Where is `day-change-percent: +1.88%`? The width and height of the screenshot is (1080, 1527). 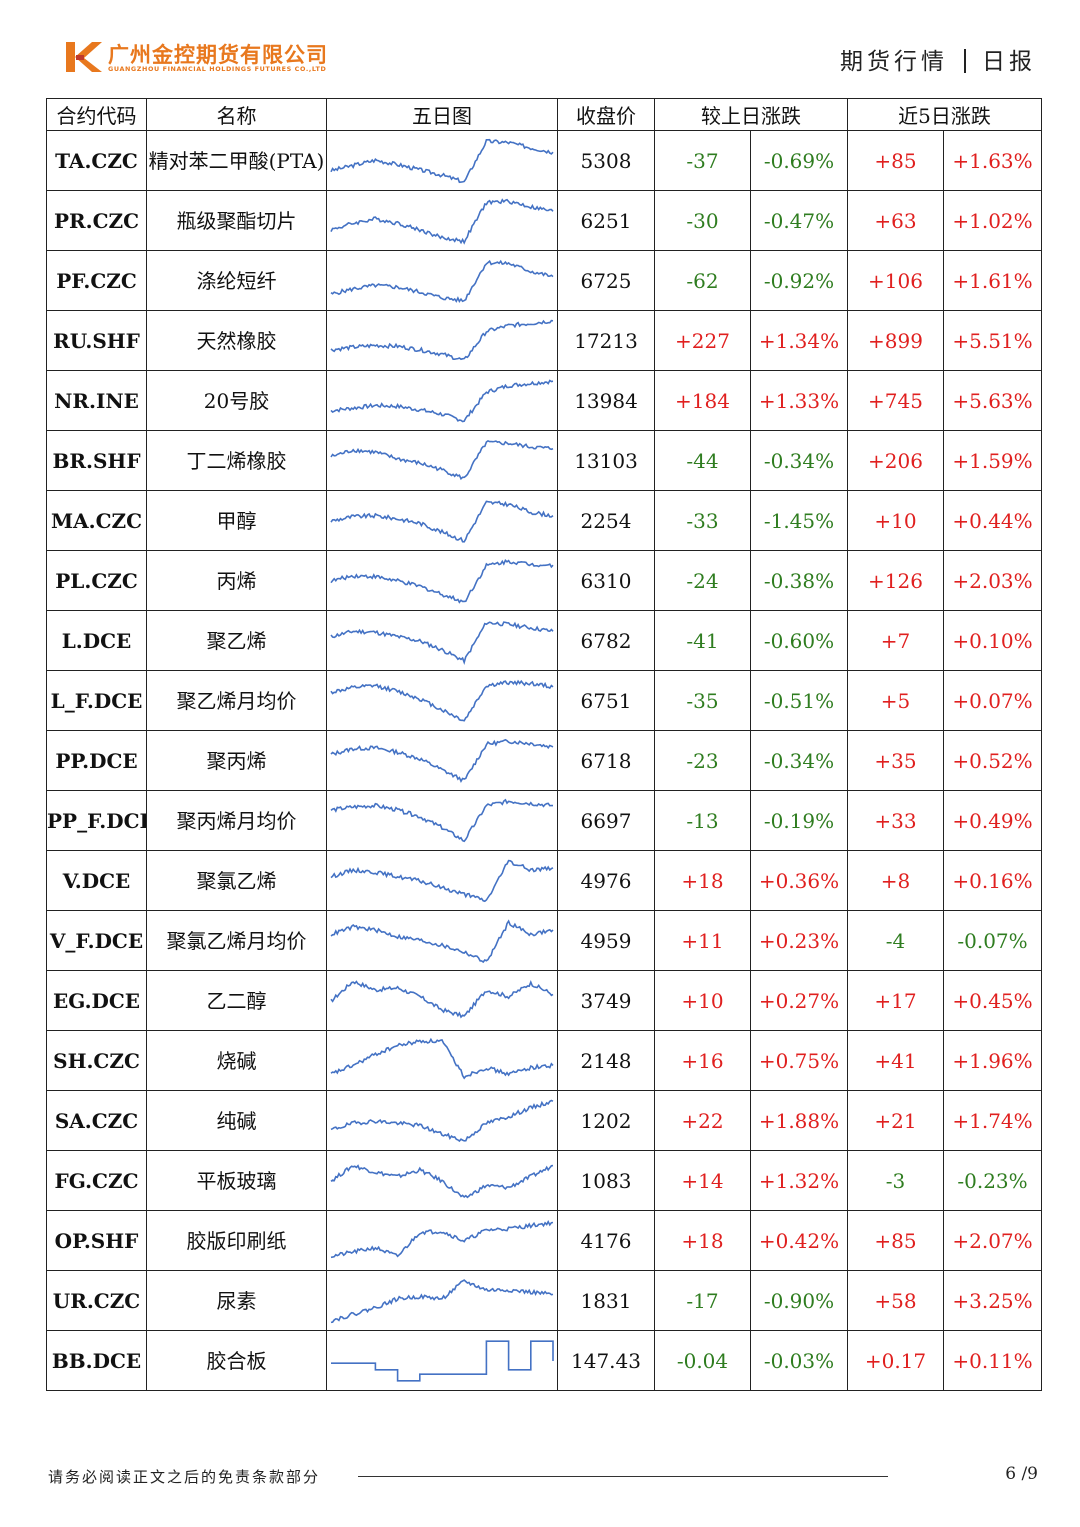 day-change-percent: +1.88% is located at coordinates (799, 1120).